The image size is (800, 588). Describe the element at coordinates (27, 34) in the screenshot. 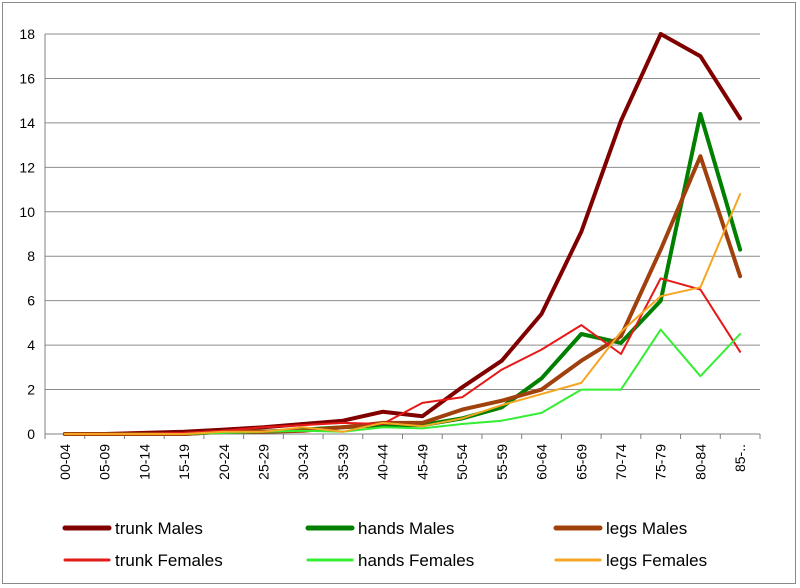

I see `y-tick-label-18: 18` at that location.